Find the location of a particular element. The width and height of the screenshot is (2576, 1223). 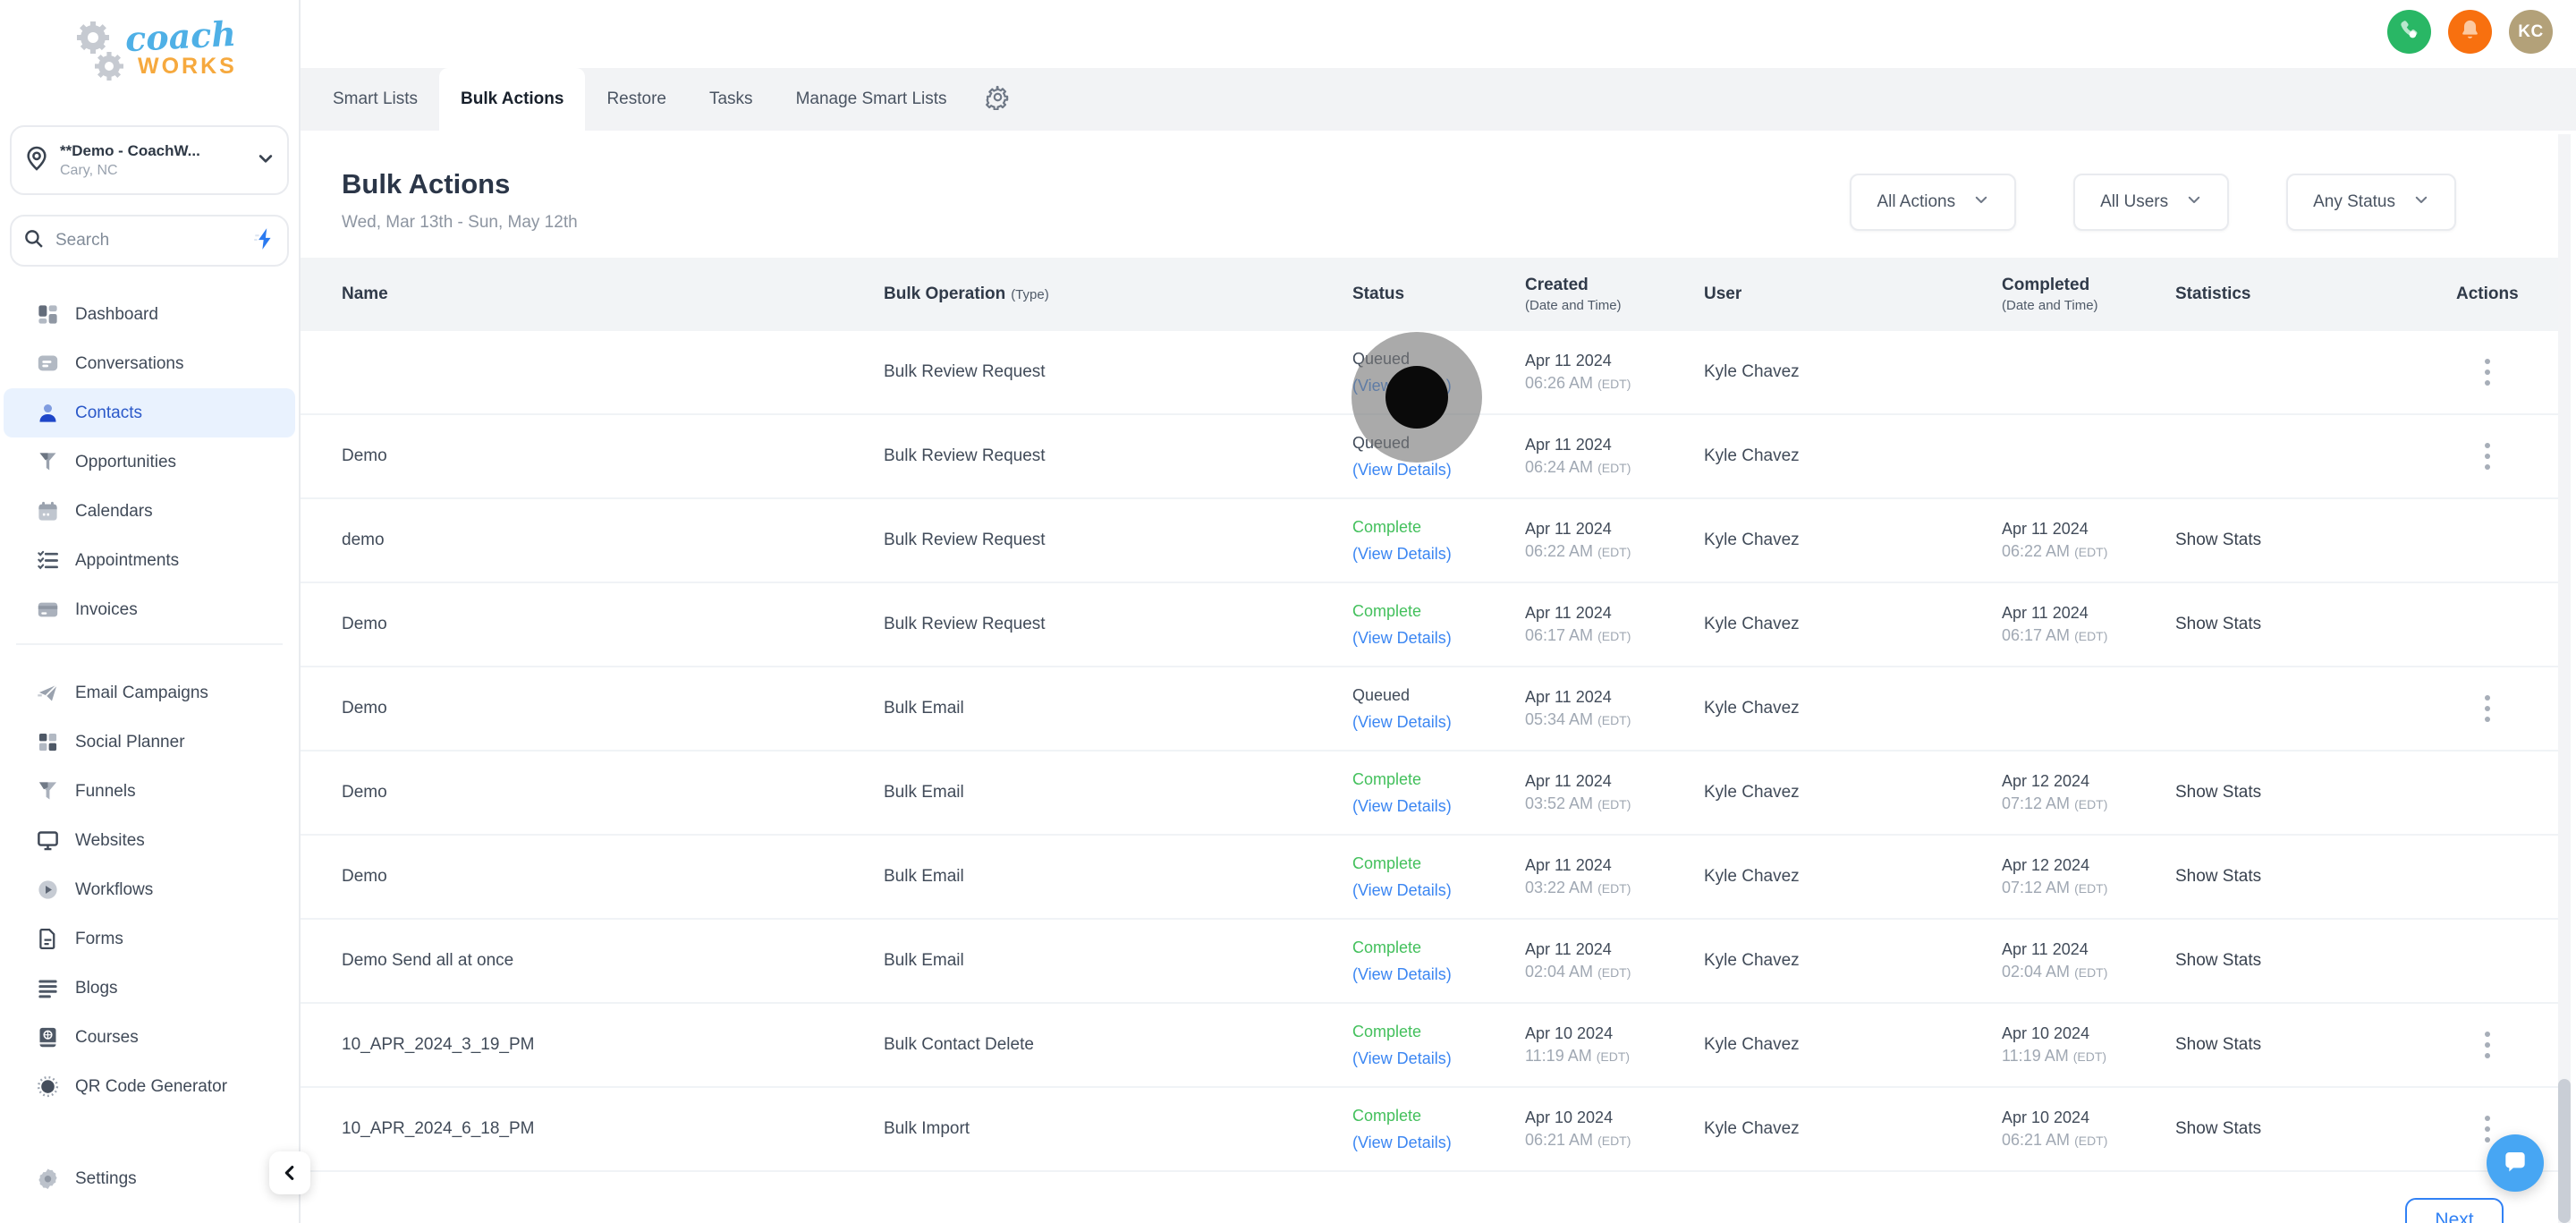

sidebar-item-conversations: Conversations is located at coordinates (149, 363).